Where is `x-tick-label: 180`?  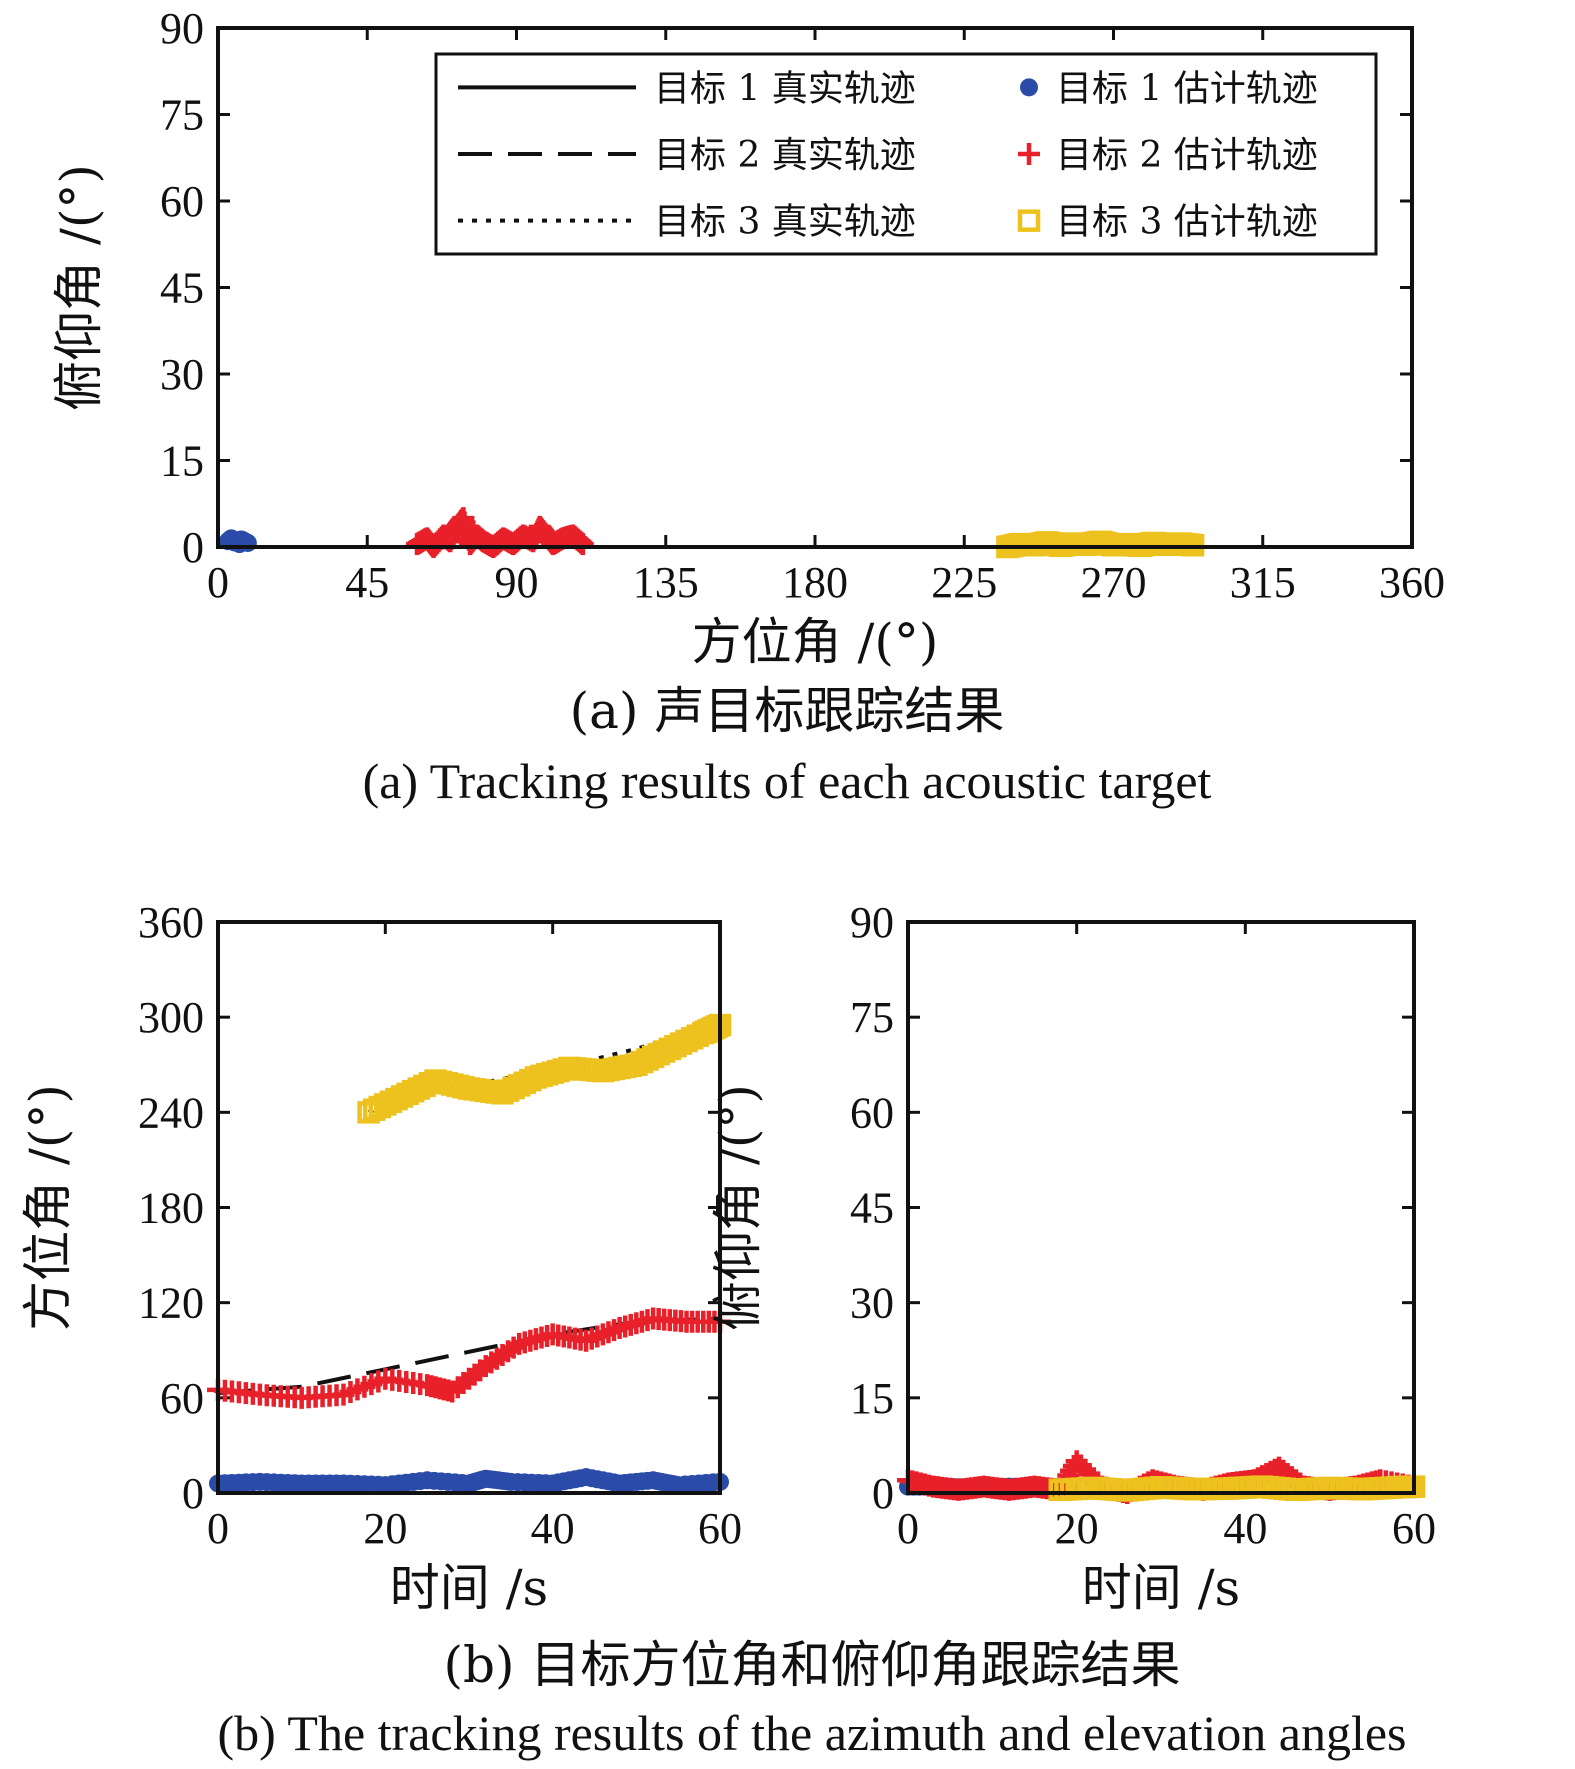
x-tick-label: 180 is located at coordinates (815, 582).